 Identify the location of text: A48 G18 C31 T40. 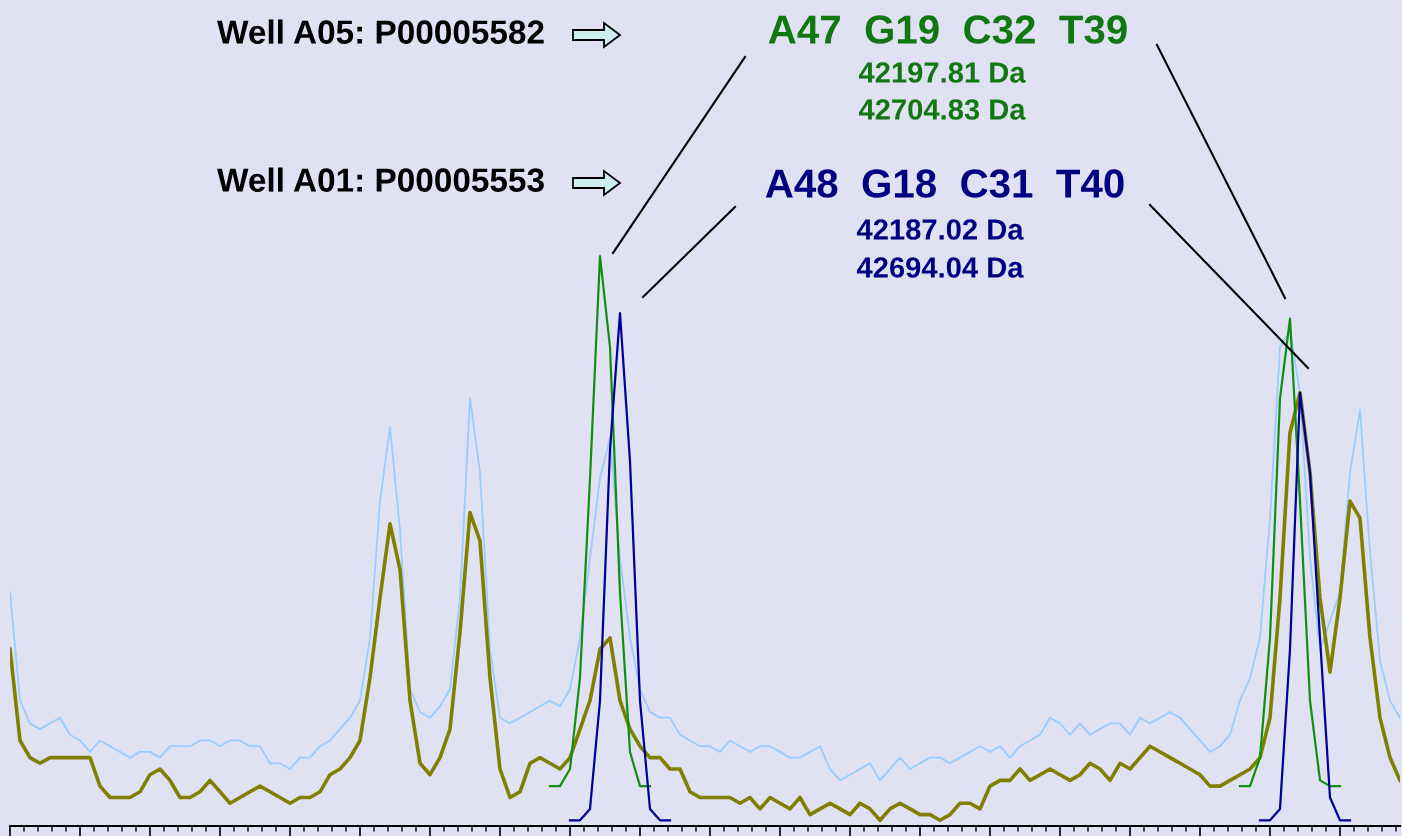
(944, 183).